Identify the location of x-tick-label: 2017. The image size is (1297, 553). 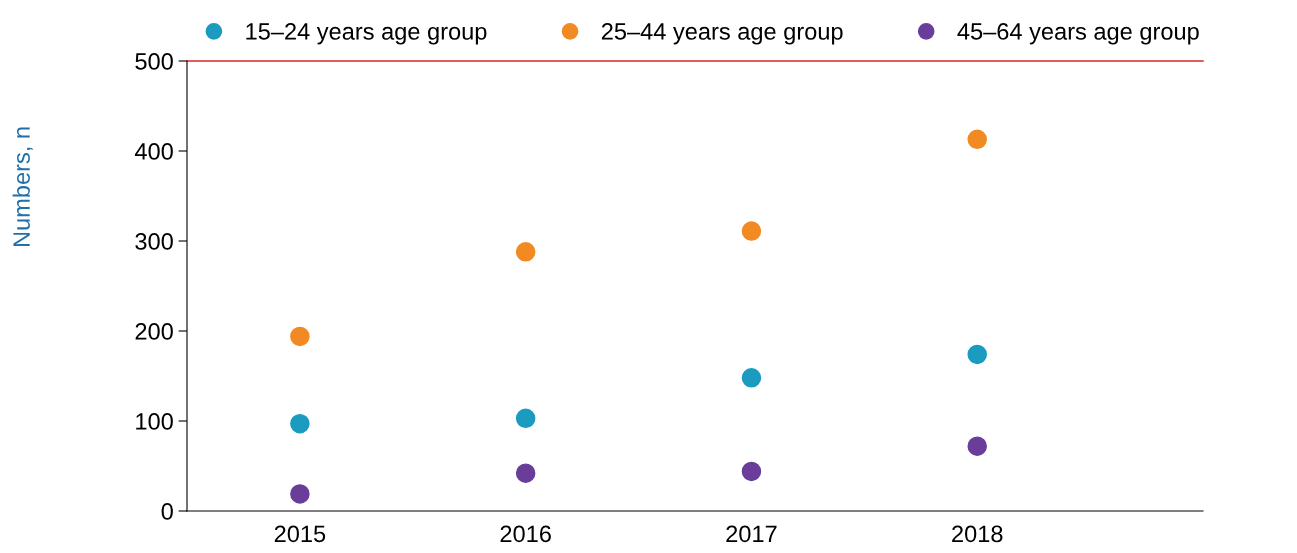
(751, 534).